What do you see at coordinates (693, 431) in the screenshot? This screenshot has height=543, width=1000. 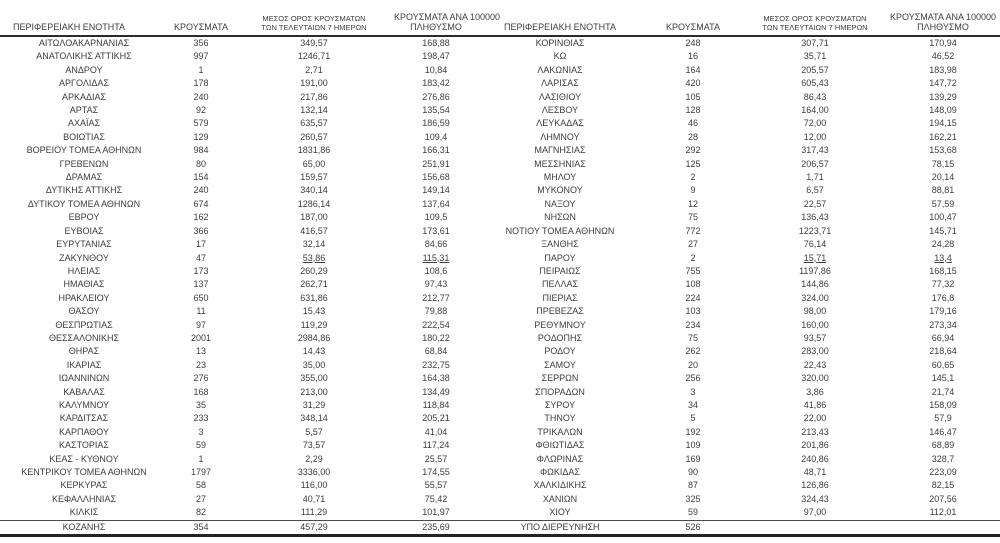 I see `cell-right-cases: 192` at bounding box center [693, 431].